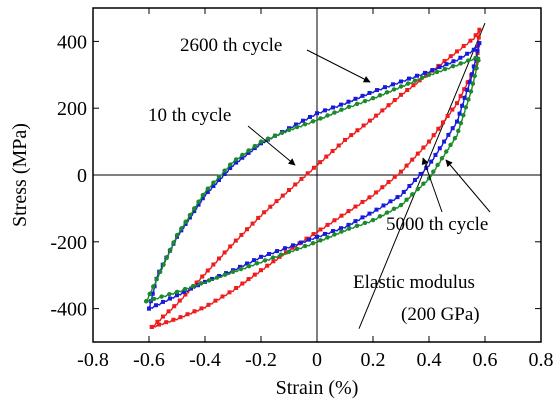 The image size is (560, 404). I want to click on annotation-2600-arrow, so click(338, 66).